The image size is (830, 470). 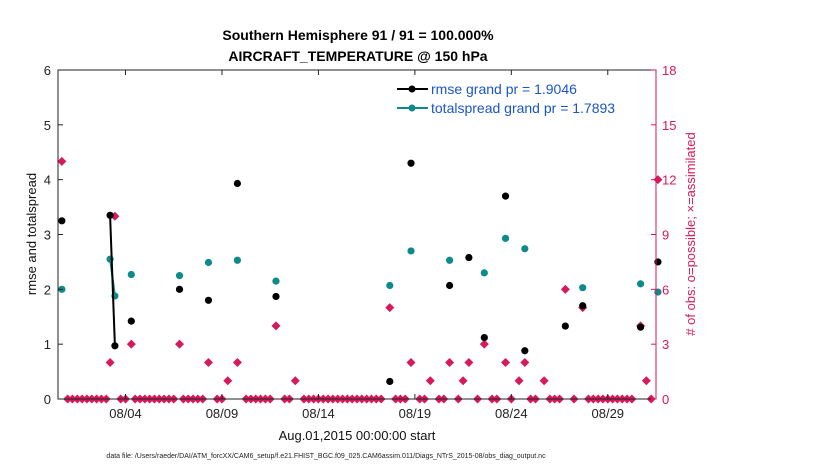 What do you see at coordinates (665, 344) in the screenshot?
I see `y-tick-label-right: 3` at bounding box center [665, 344].